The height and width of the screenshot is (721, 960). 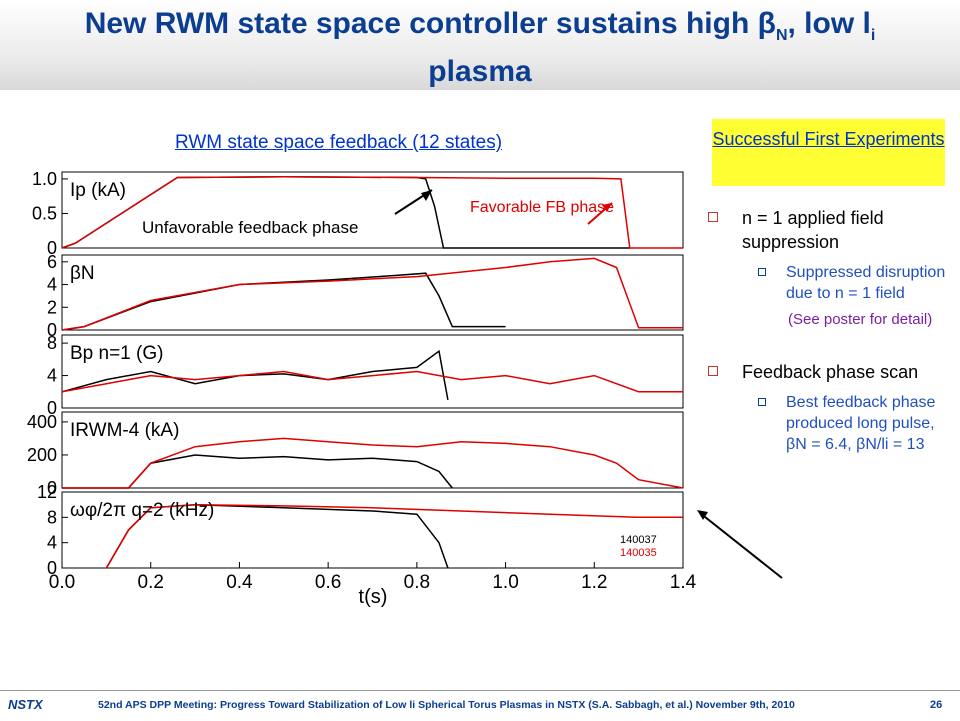 What do you see at coordinates (505, 582) in the screenshot?
I see `x-tick-label: 1.0` at bounding box center [505, 582].